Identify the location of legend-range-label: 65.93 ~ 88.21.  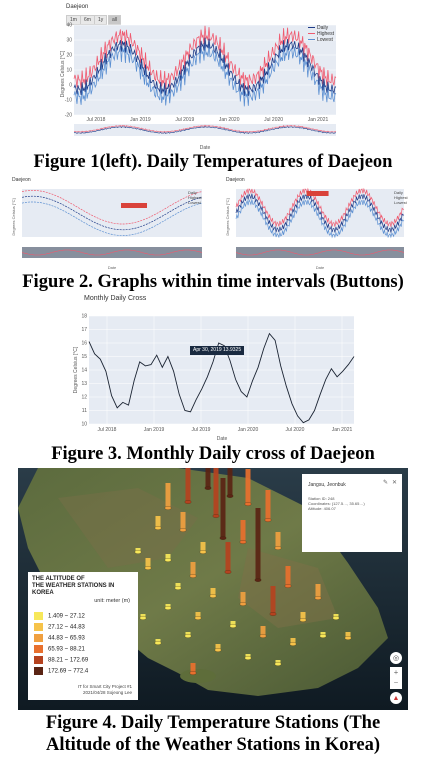
(66, 649).